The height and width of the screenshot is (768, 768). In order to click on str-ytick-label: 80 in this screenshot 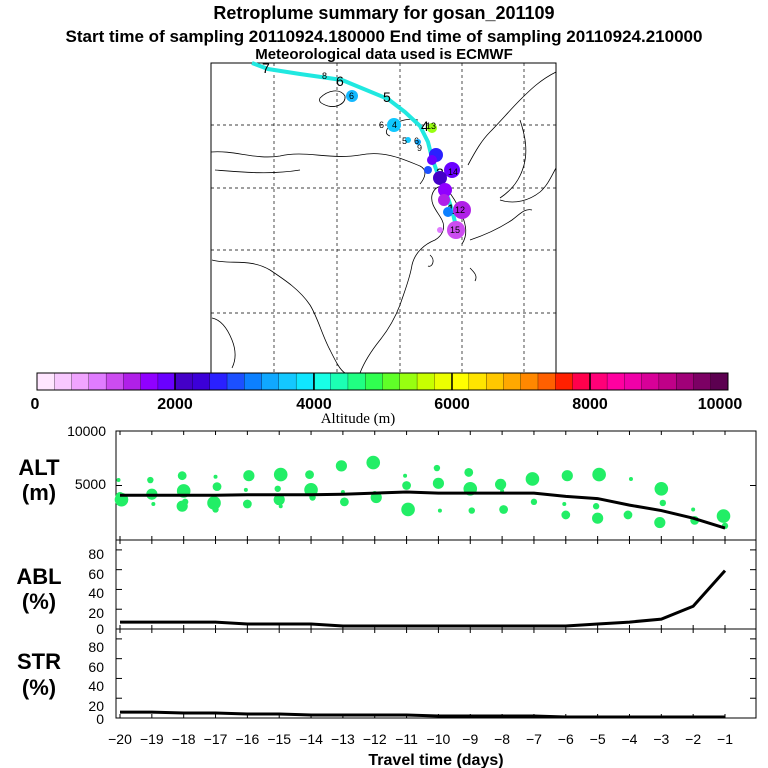, I will do `click(96, 647)`.